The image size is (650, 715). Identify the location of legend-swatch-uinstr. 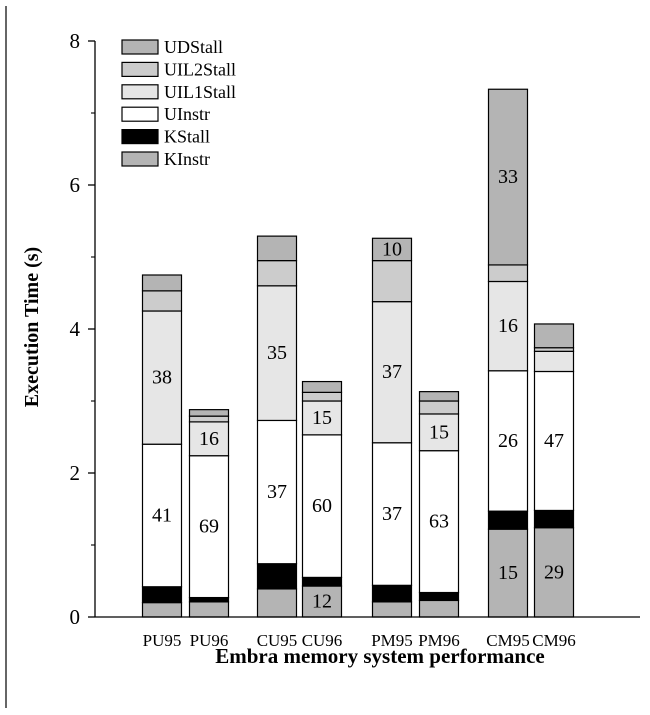
(140, 114).